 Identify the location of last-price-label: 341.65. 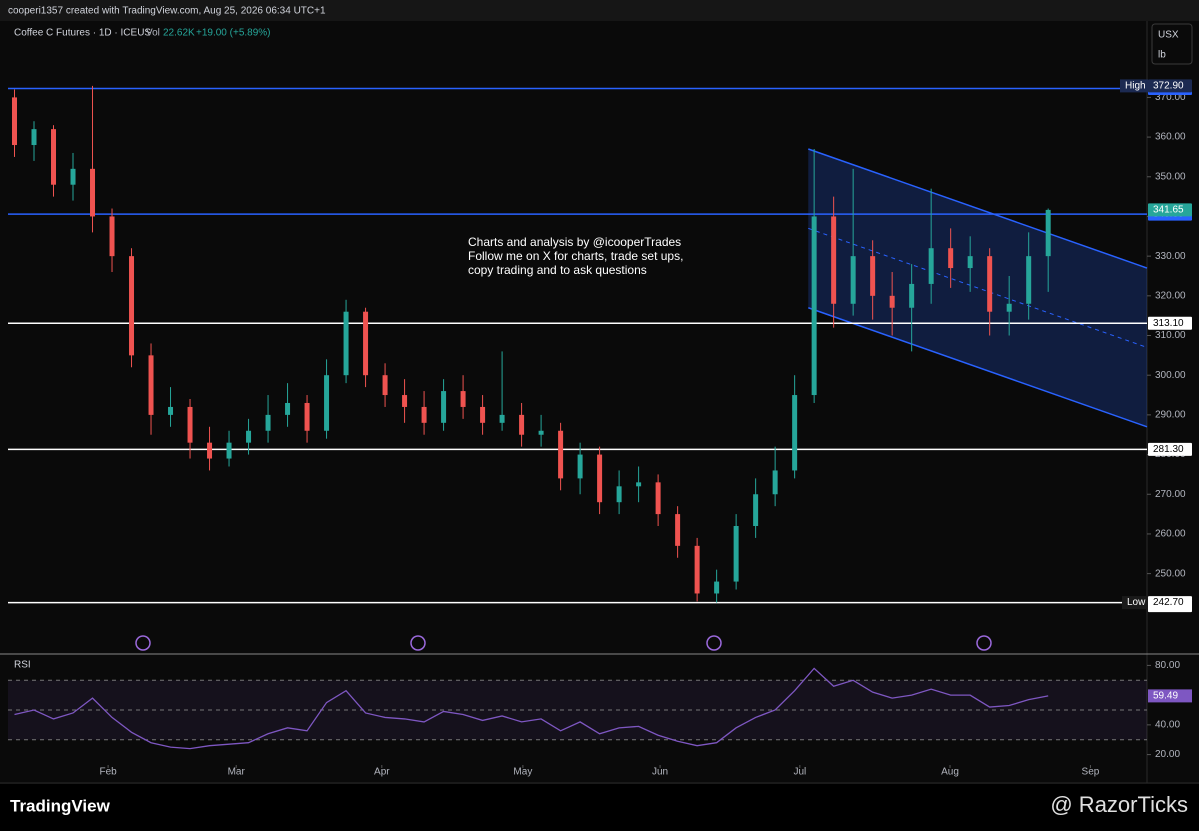
(1168, 210).